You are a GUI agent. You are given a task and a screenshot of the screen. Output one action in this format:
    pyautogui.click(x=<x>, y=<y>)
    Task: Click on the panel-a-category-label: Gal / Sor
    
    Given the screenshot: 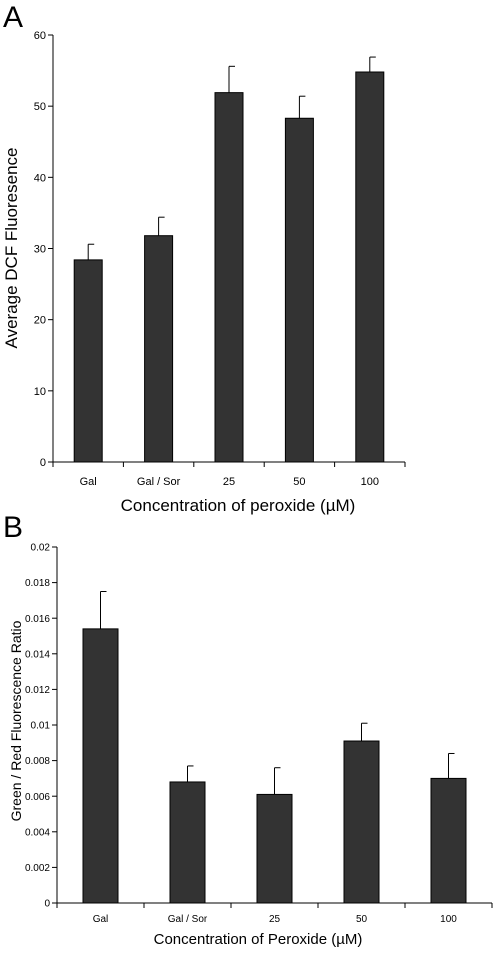 What is the action you would take?
    pyautogui.click(x=159, y=482)
    